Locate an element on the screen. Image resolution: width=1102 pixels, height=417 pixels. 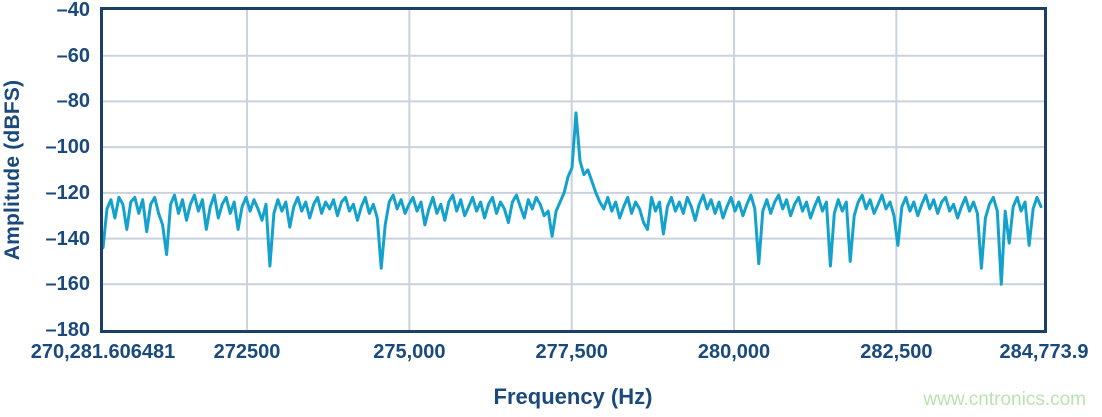
x-tick-label: 275,000 is located at coordinates (409, 352).